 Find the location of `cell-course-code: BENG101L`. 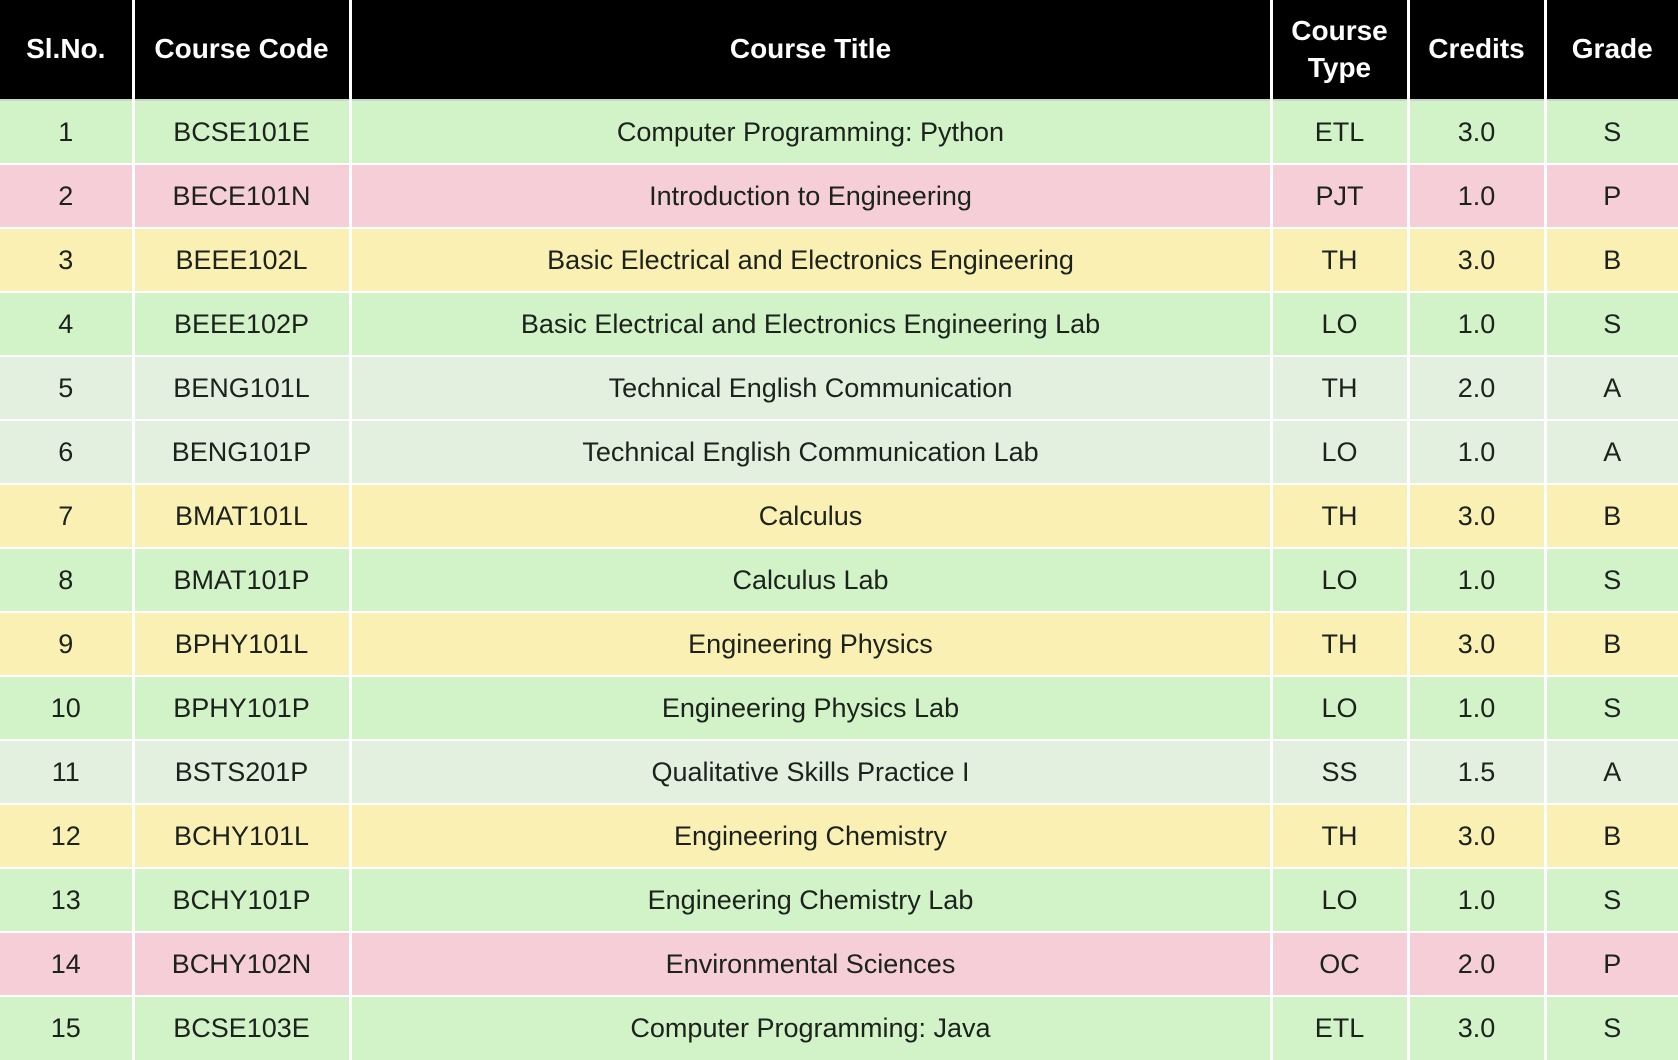

cell-course-code: BENG101L is located at coordinates (242, 388).